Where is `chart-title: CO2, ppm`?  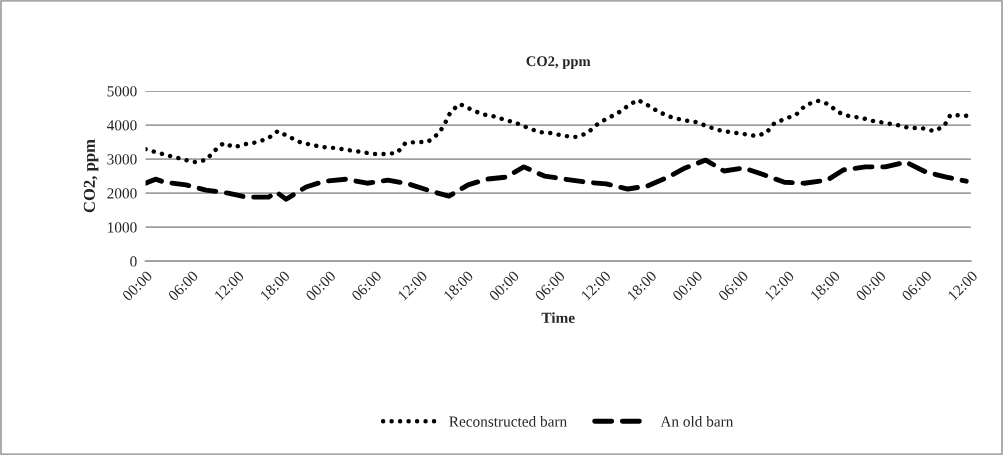 chart-title: CO2, ppm is located at coordinates (558, 63).